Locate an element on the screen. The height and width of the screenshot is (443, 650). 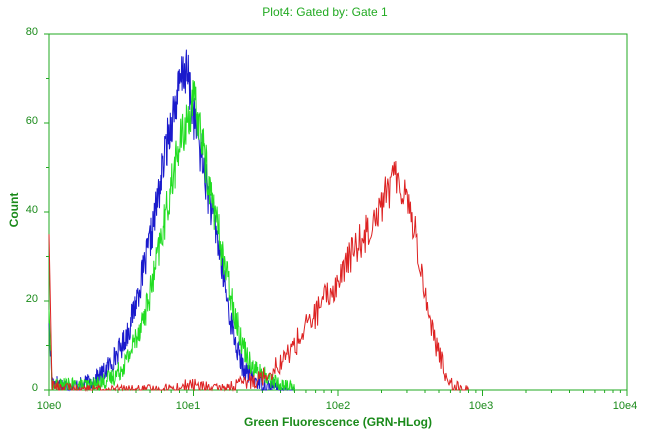
x-tick-label: 10e0 is located at coordinates (49, 406).